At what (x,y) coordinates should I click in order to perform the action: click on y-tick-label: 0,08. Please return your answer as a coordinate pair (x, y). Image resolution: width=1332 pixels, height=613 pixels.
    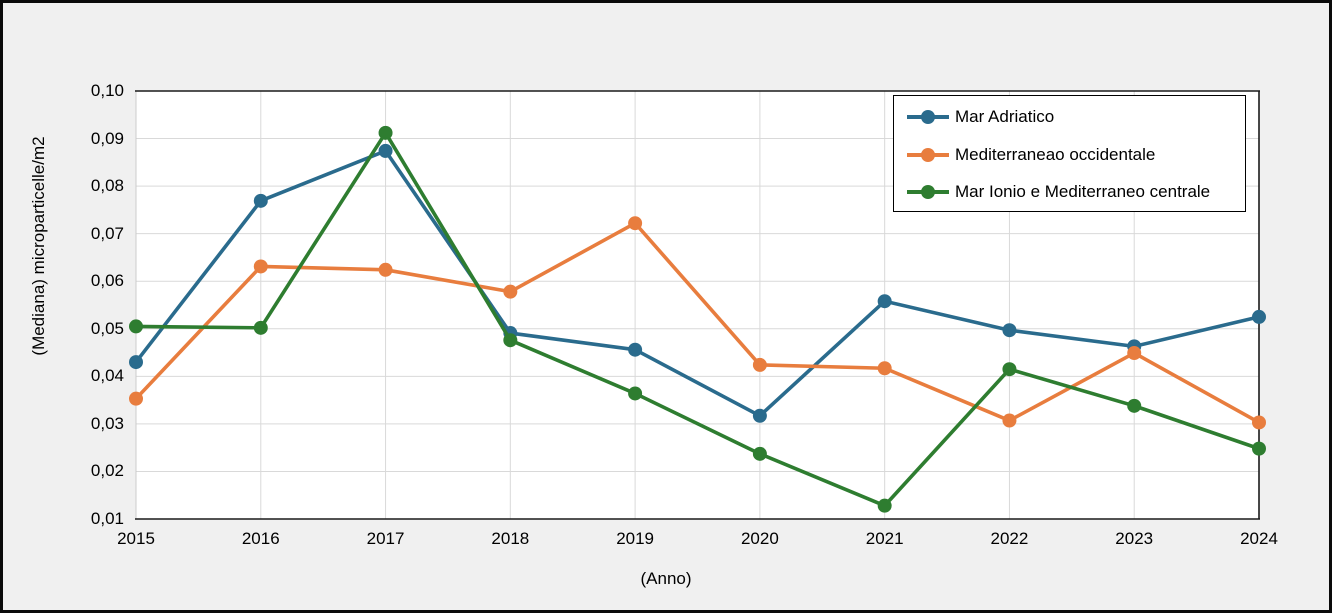
    Looking at the image, I should click on (107, 186).